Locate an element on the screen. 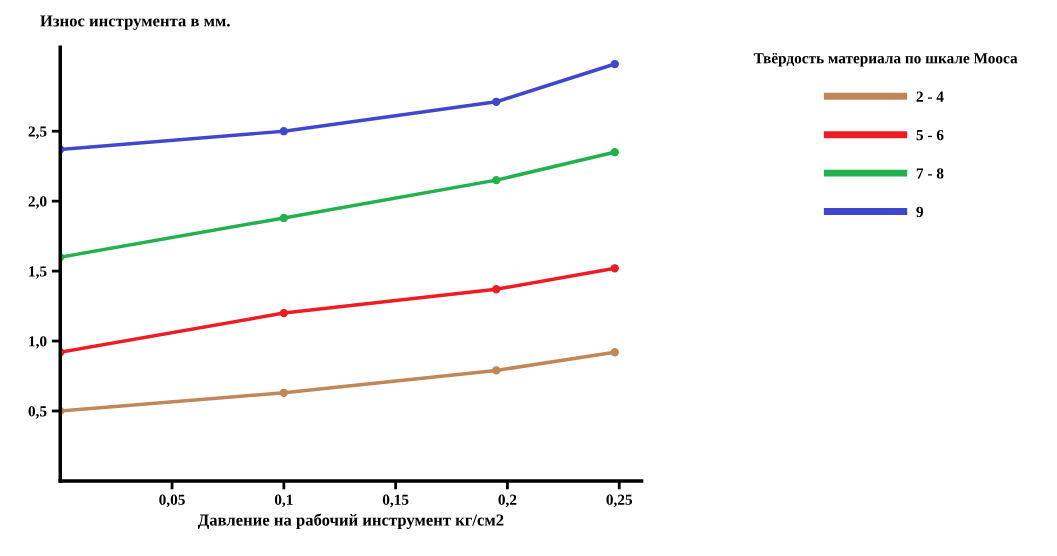 The image size is (1057, 556). x-axis-title: Давление на рабочий инструмент кг/см2 is located at coordinates (350, 521).